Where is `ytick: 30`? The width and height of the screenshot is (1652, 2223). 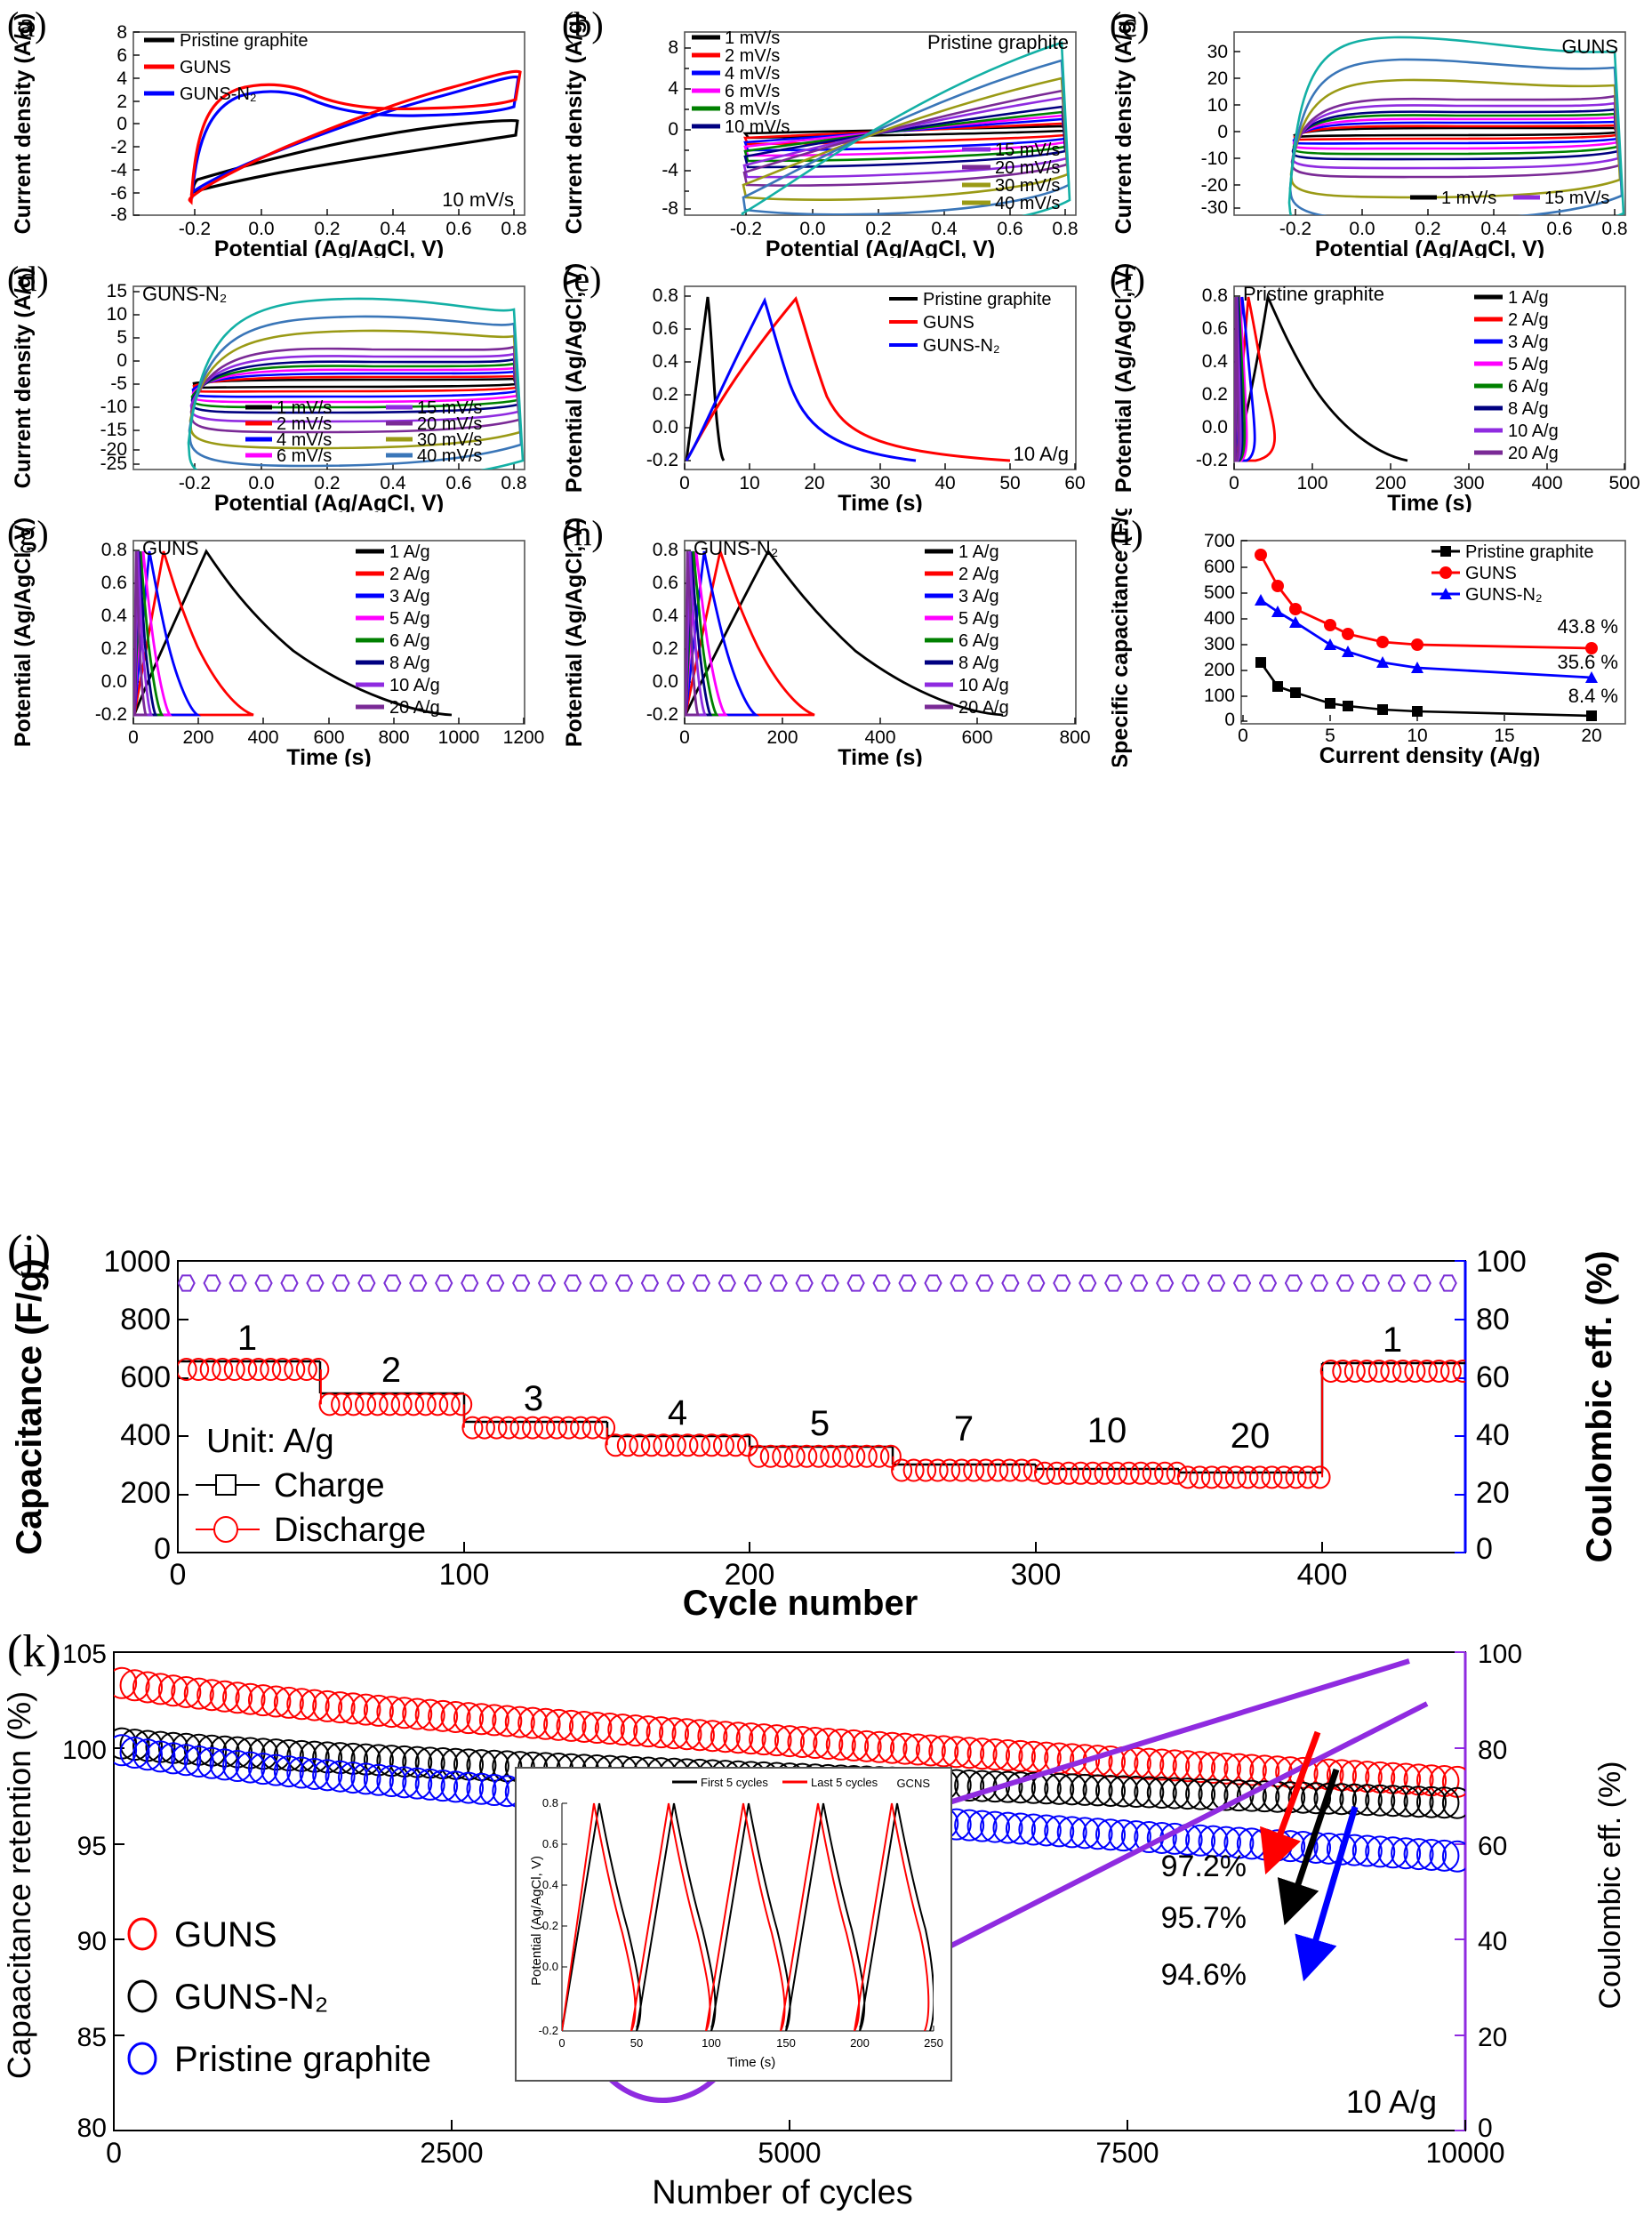 ytick: 30 is located at coordinates (1218, 52).